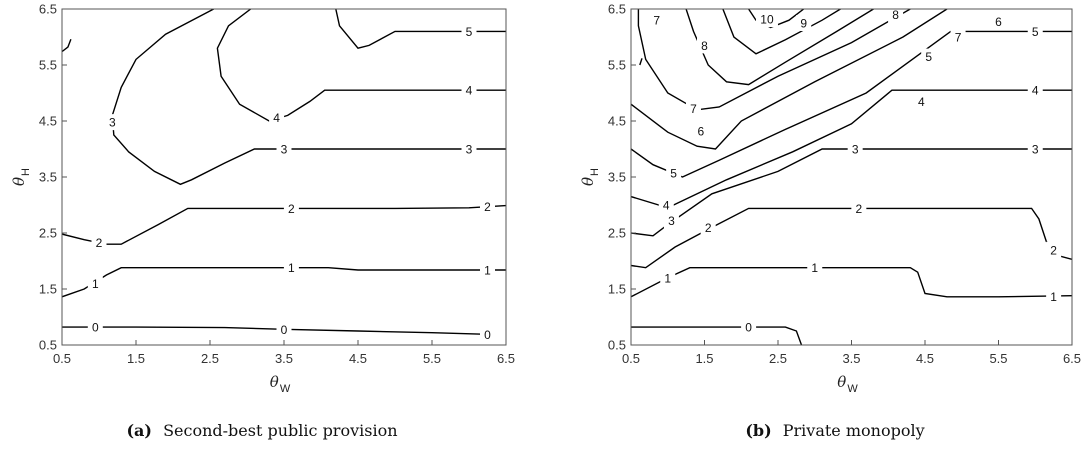 This screenshot has width=1091, height=455. I want to click on x-tick-label-a-2: 2.5, so click(210, 358).